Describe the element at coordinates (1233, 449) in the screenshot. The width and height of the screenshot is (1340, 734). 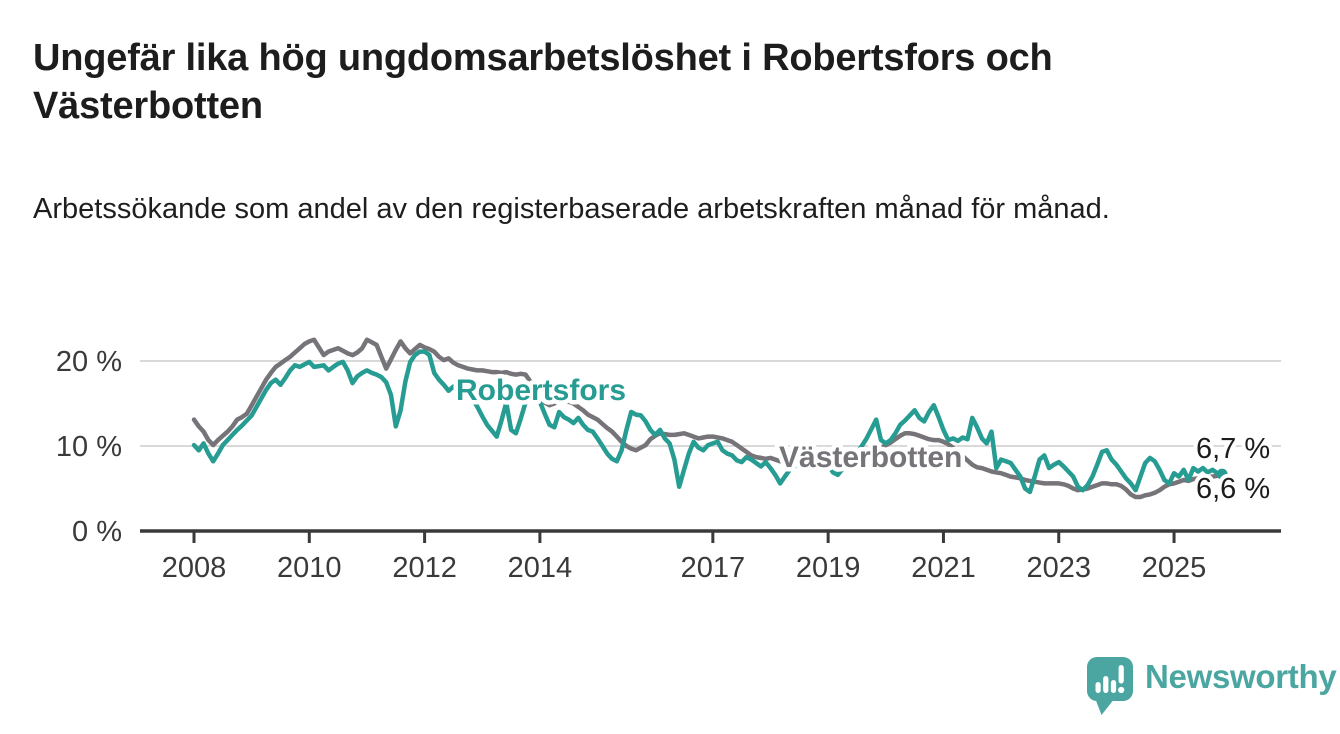
I see `end-value-label-robertsfors: 6,7 %` at that location.